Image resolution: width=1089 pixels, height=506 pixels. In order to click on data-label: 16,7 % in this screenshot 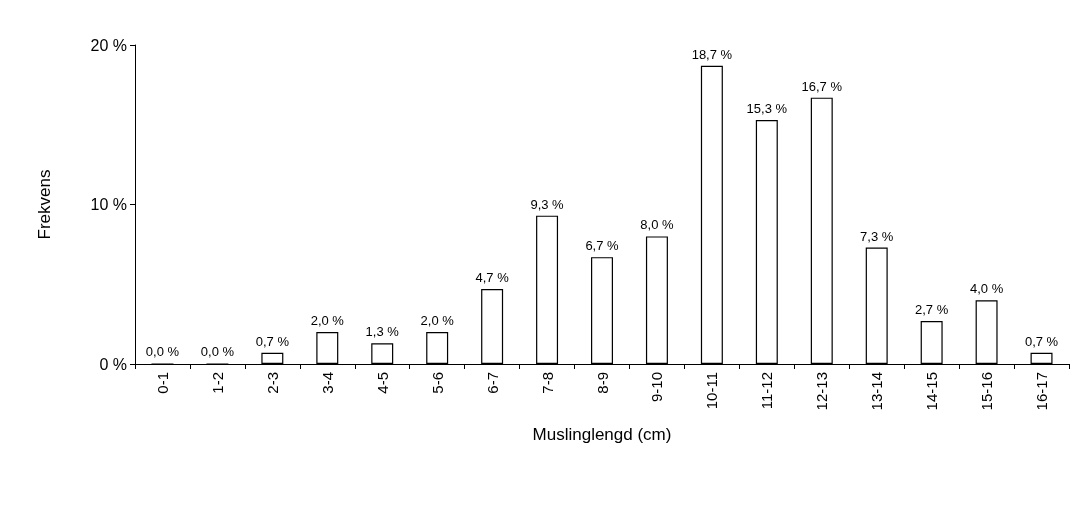, I will do `click(822, 86)`.